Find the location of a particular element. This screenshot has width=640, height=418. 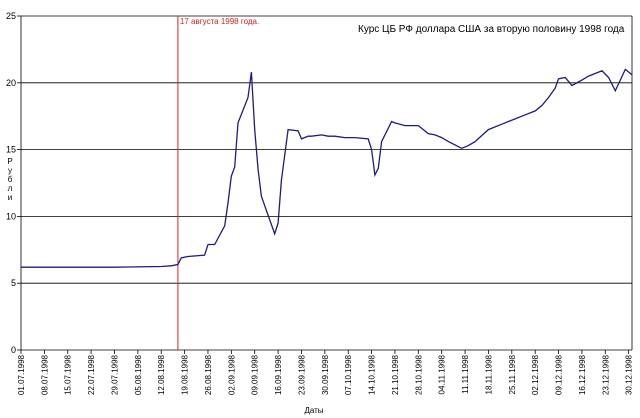

x-tick-label: 23.12.1998 is located at coordinates (605, 374).